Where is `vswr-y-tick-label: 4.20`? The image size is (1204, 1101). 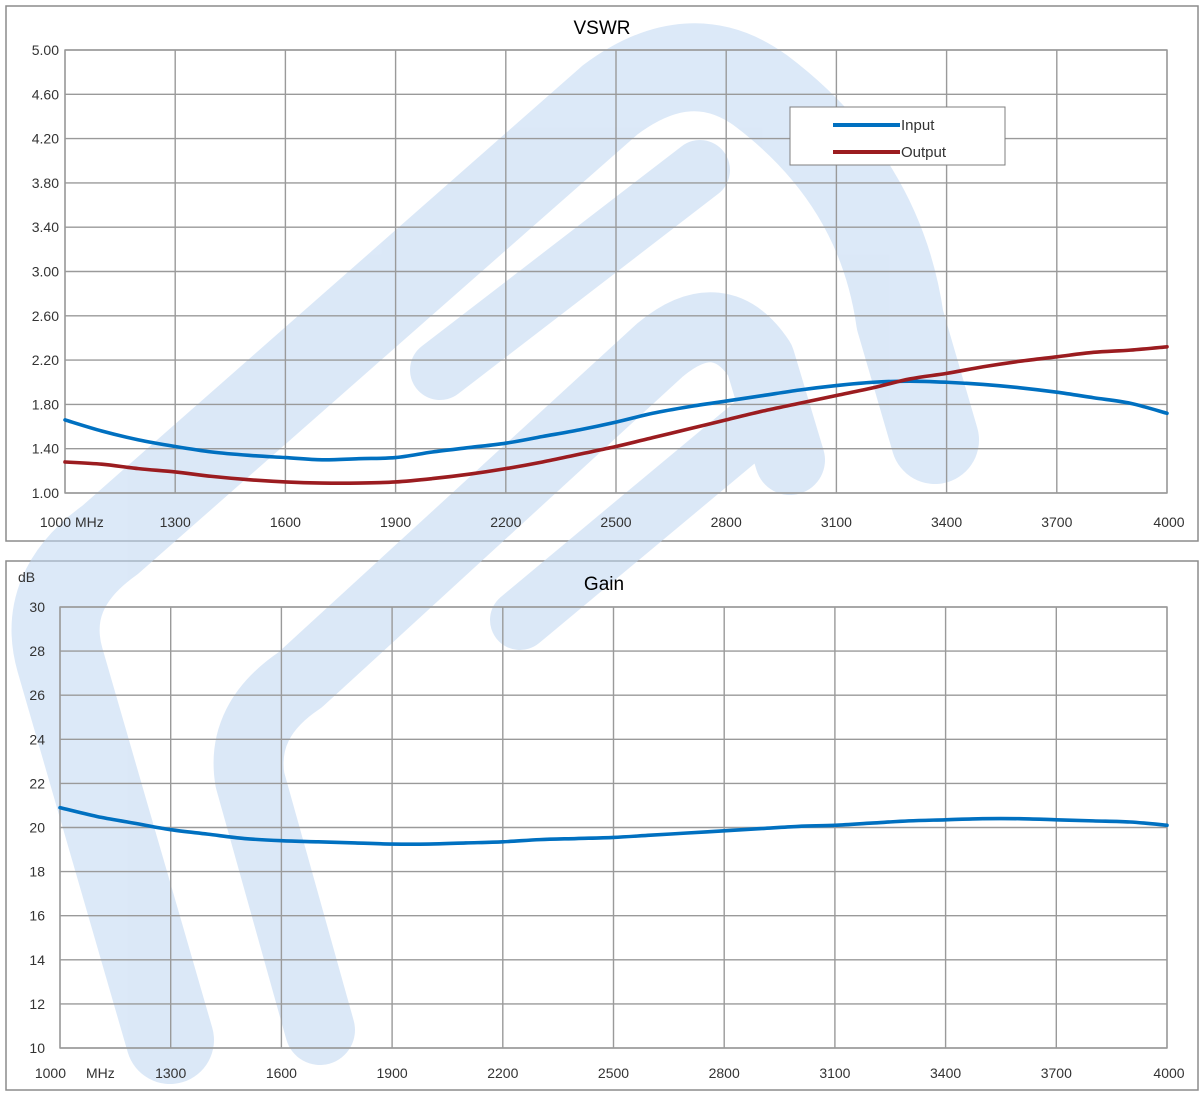 vswr-y-tick-label: 4.20 is located at coordinates (45, 139).